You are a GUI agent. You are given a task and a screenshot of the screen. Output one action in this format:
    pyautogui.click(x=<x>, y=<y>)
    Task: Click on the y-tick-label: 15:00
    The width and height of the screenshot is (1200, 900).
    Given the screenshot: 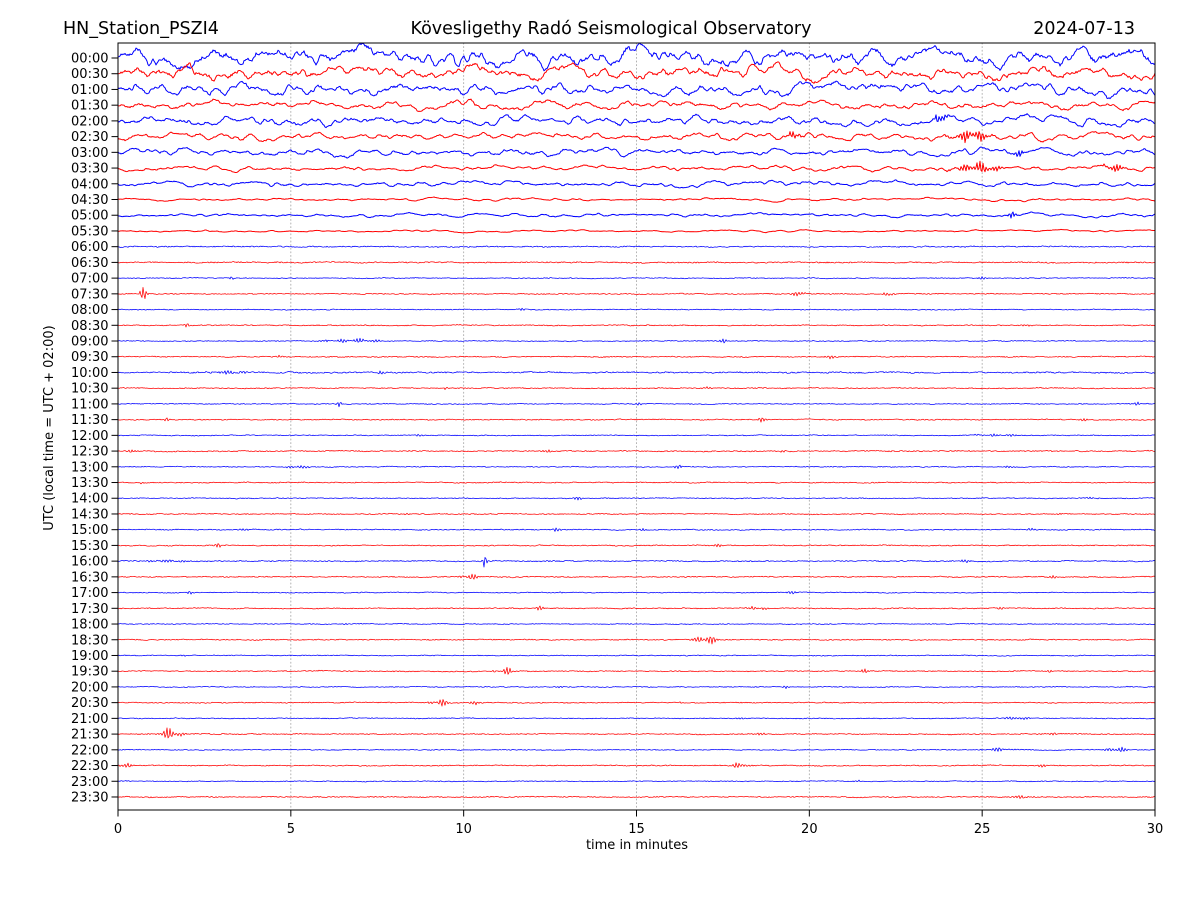 What is the action you would take?
    pyautogui.click(x=89, y=530)
    